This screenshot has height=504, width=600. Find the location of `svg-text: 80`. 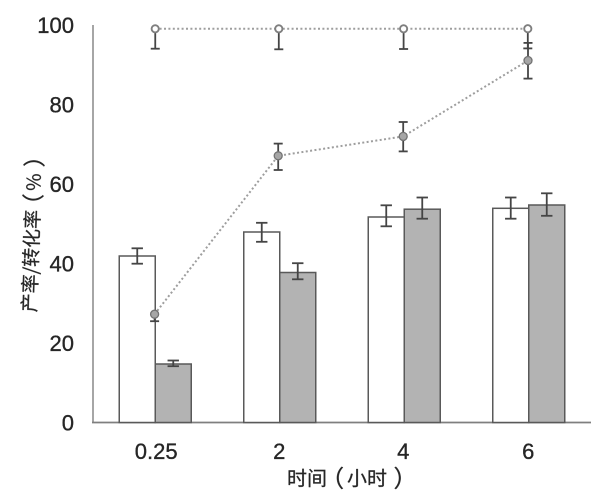

svg-text: 80 is located at coordinates (62, 105).